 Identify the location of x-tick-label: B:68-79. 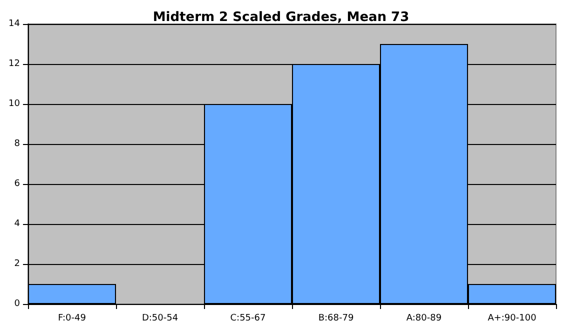
(336, 319).